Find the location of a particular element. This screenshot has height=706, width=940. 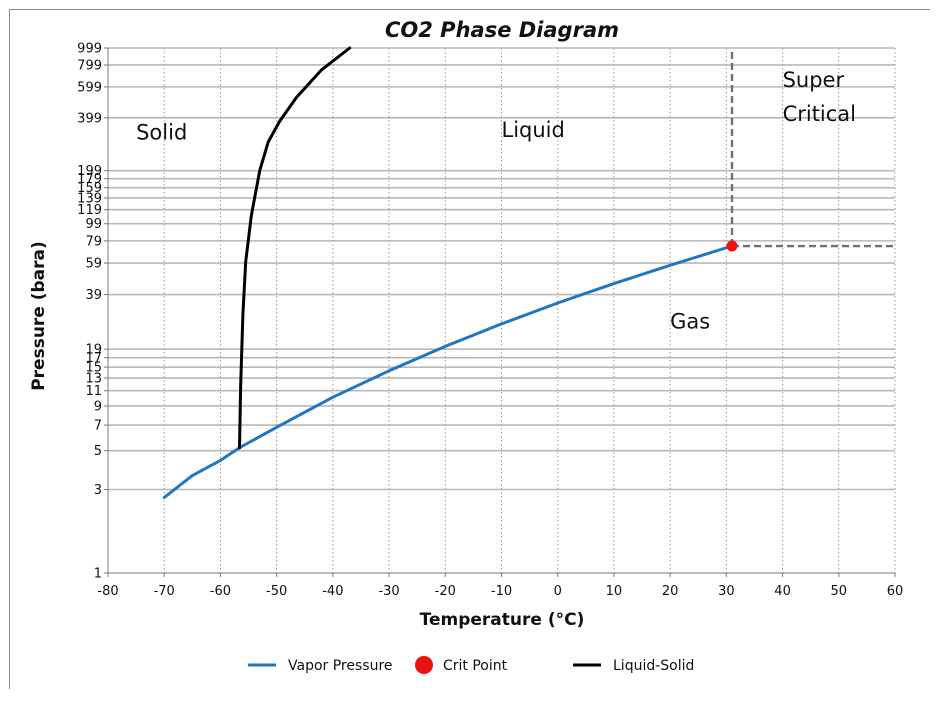

label-supercritical-line: Super is located at coordinates (814, 80).